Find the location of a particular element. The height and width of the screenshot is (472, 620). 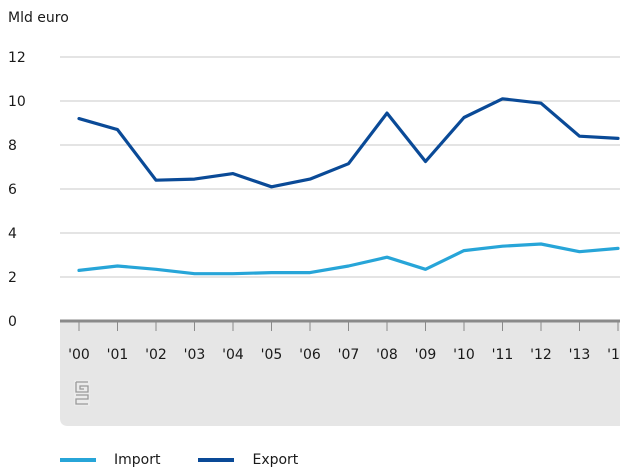

x-tick-label: '05 is located at coordinates (272, 355).